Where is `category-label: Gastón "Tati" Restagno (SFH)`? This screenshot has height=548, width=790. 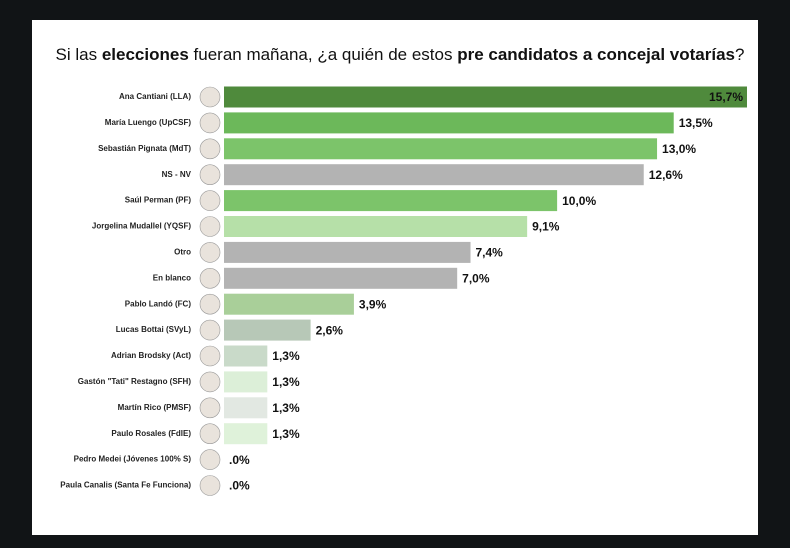
category-label: Gastón "Tati" Restagno (SFH) is located at coordinates (135, 381).